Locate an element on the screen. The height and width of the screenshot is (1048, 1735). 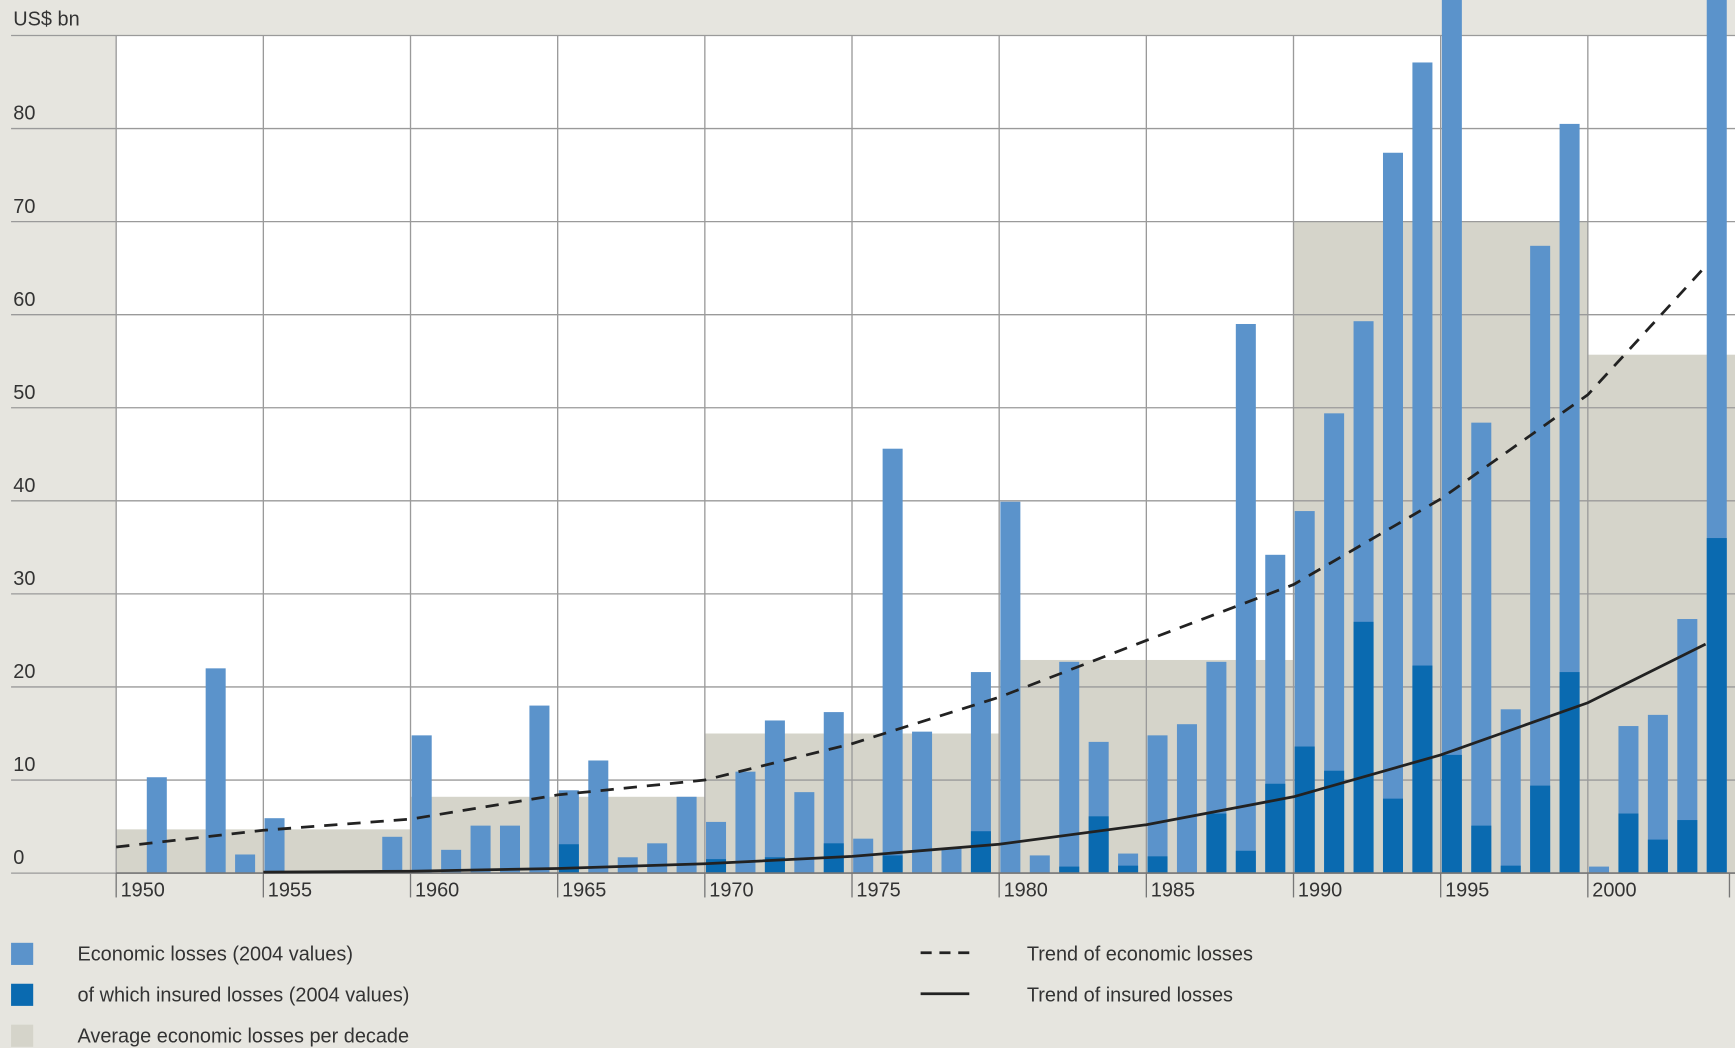
y-axis-label: US$ bn is located at coordinates (46, 20).